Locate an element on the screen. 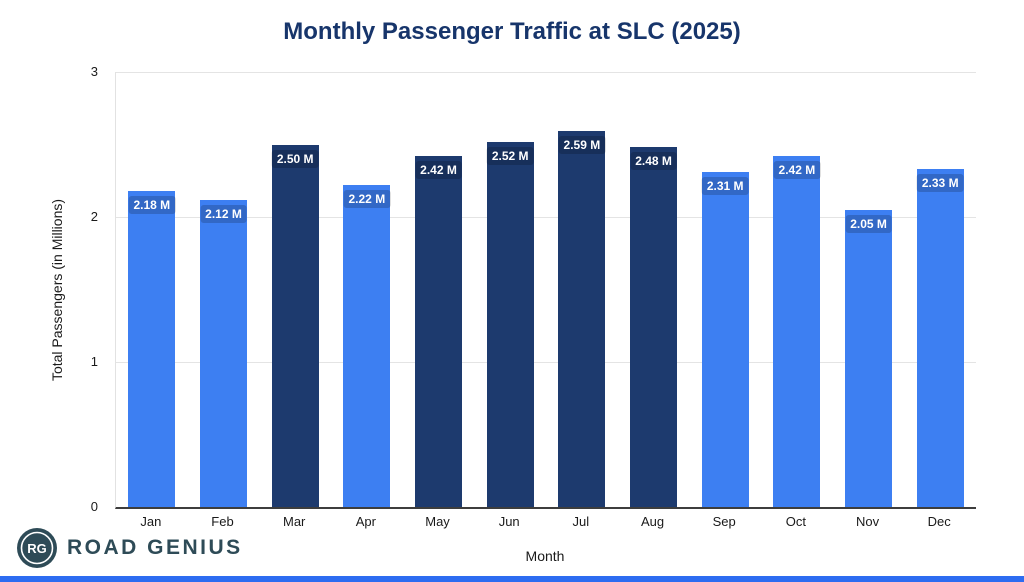 This screenshot has height=582, width=1024. bar-column: 2.18 M is located at coordinates (152, 289).